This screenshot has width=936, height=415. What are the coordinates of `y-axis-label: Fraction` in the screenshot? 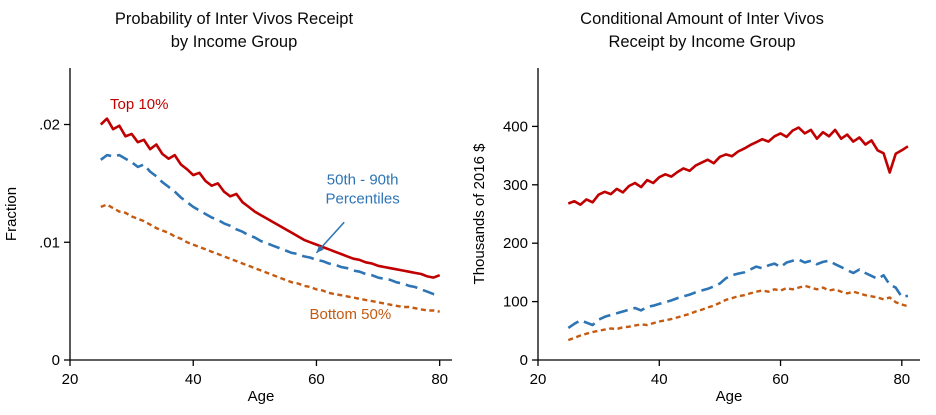 It's located at (11, 213).